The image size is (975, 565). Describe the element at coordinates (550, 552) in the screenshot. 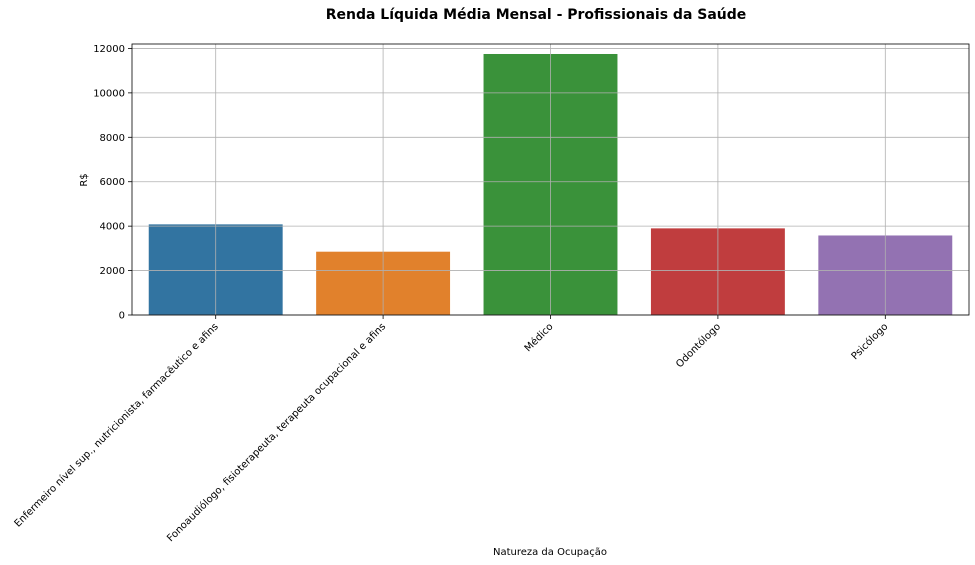

I see `x-axis-label: Natureza da Ocupação` at that location.